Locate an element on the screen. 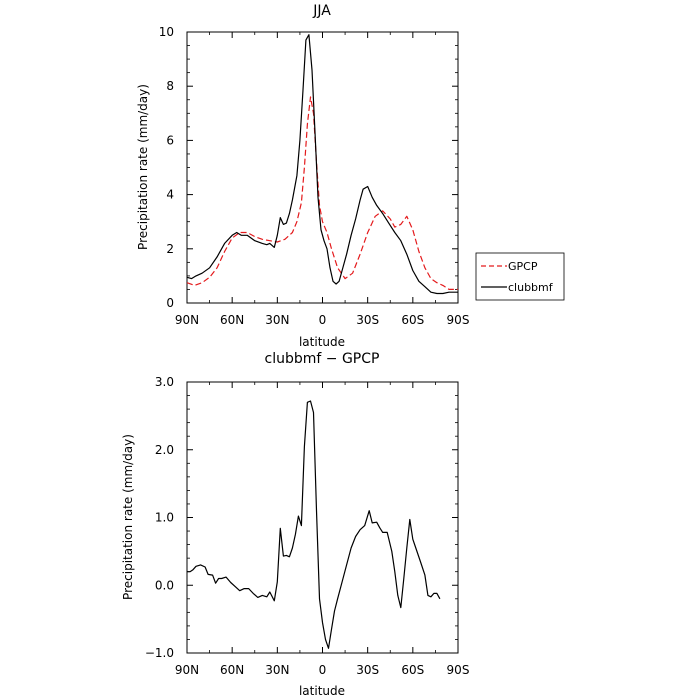 This screenshot has width=700, height=700. bottom-lines is located at coordinates (314, 524).